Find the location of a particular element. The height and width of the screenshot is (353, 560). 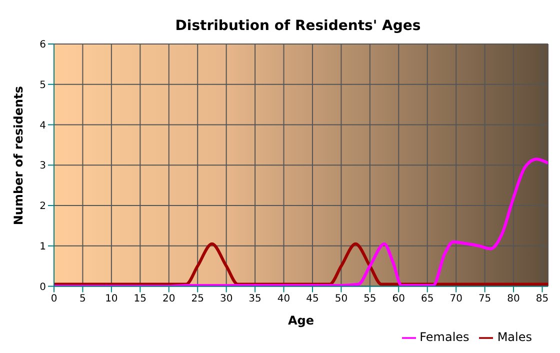

y-tick-label: 1 is located at coordinates (43, 246).